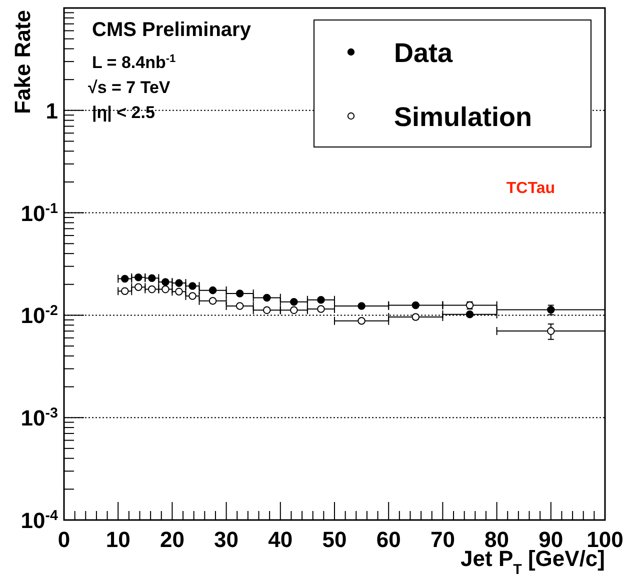 This screenshot has width=627, height=578. What do you see at coordinates (388, 539) in the screenshot?
I see `x-tick-label: 60` at bounding box center [388, 539].